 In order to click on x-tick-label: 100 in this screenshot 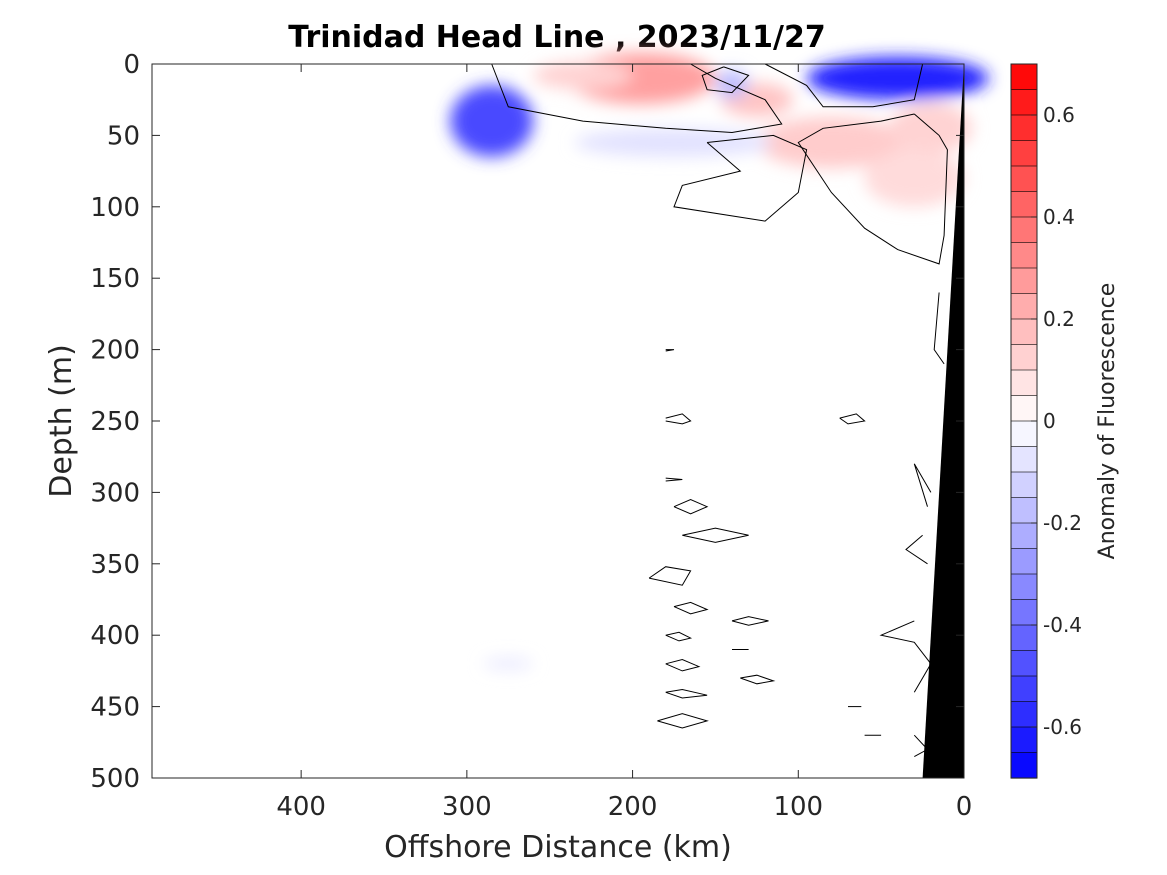, I will do `click(798, 807)`.